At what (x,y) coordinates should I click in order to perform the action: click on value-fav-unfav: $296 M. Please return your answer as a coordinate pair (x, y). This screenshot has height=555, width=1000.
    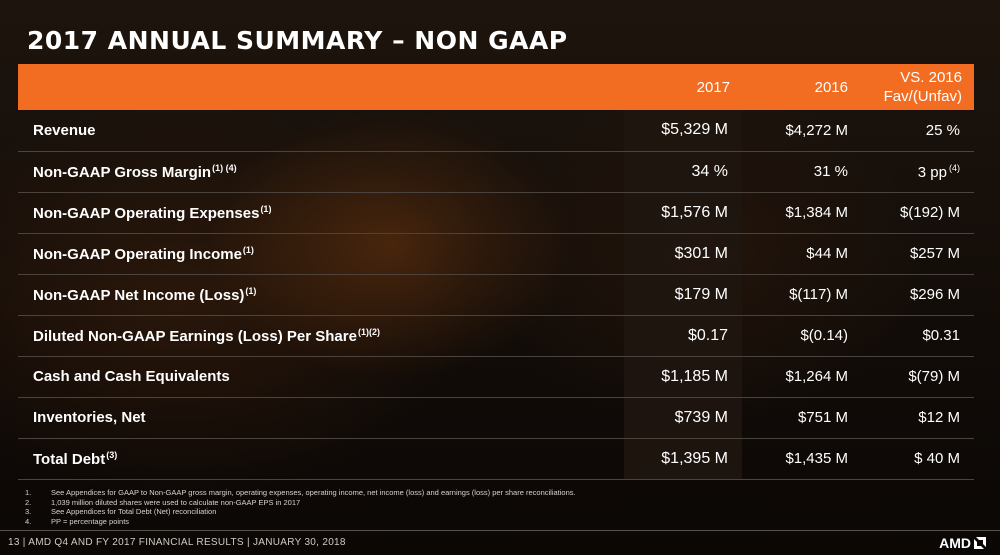
    Looking at the image, I should click on (917, 294).